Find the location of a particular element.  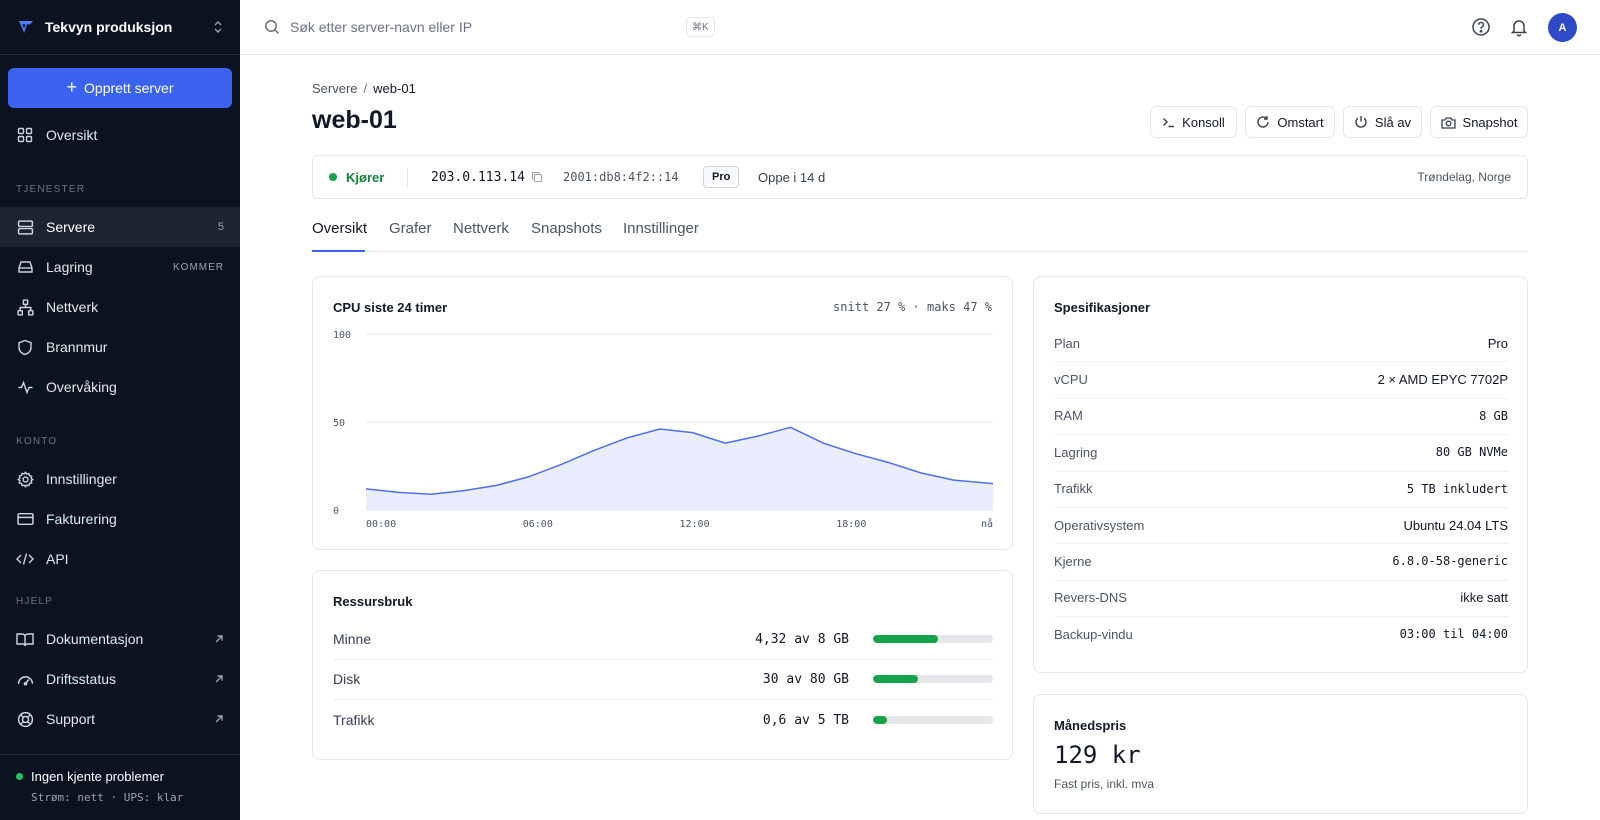

breadcrumb-current: web-01 is located at coordinates (394, 88).